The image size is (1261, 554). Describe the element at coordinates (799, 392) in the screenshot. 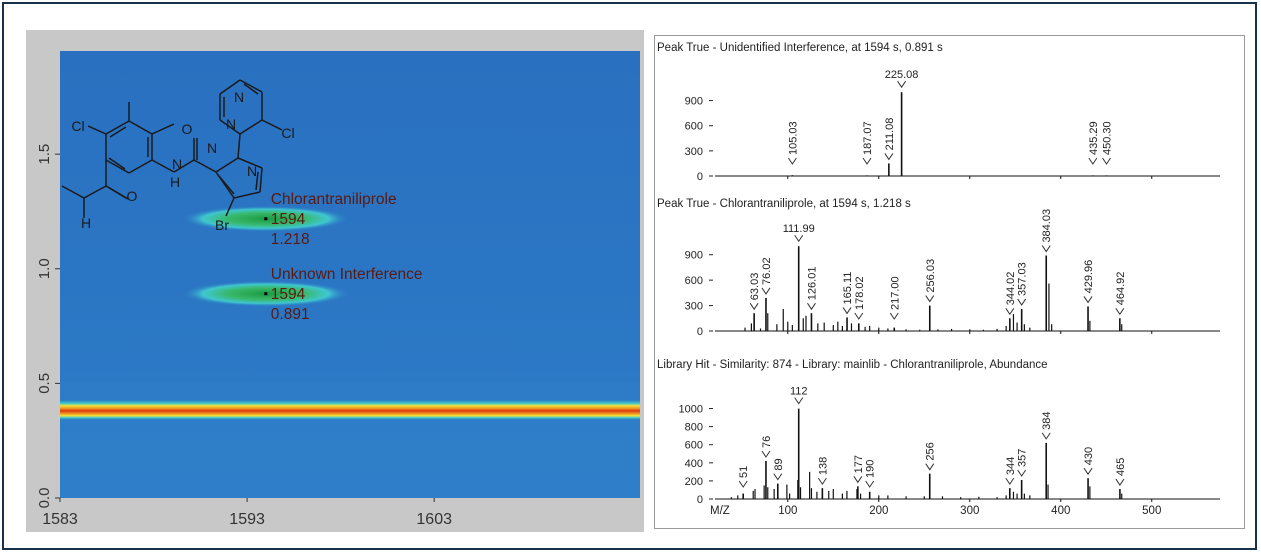

I see `spectrum-3-peak-label-3: 112` at that location.